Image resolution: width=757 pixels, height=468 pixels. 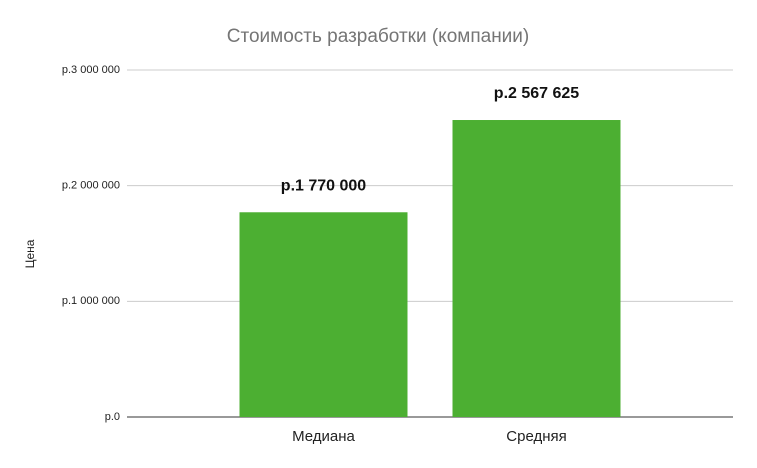 I want to click on x-tick-label: Средняя, so click(x=536, y=436).